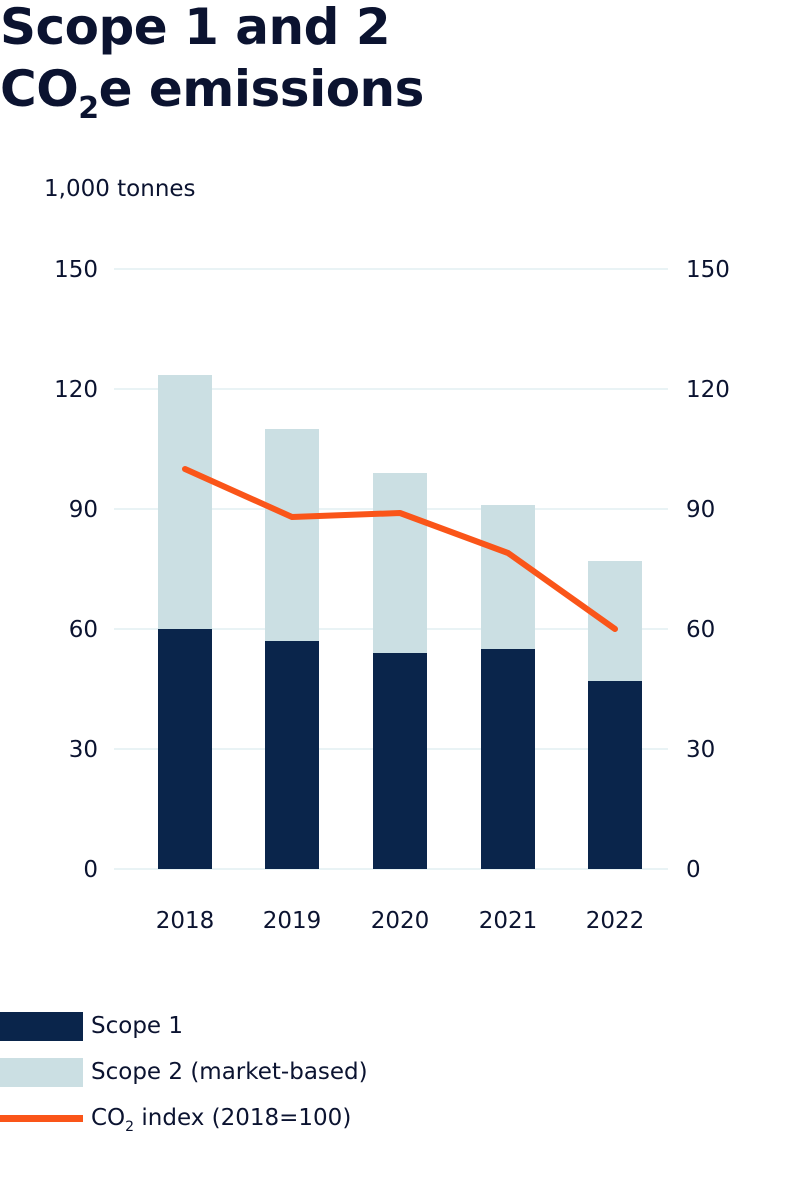 This screenshot has height=1179, width=792. What do you see at coordinates (508, 921) in the screenshot?
I see `x-tick-label: 2021` at bounding box center [508, 921].